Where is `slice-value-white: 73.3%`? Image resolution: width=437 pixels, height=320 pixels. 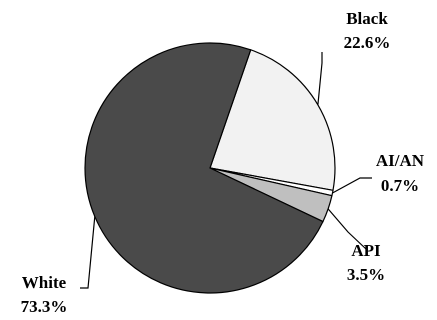
slice-value-white: 73.3% is located at coordinates (44, 306).